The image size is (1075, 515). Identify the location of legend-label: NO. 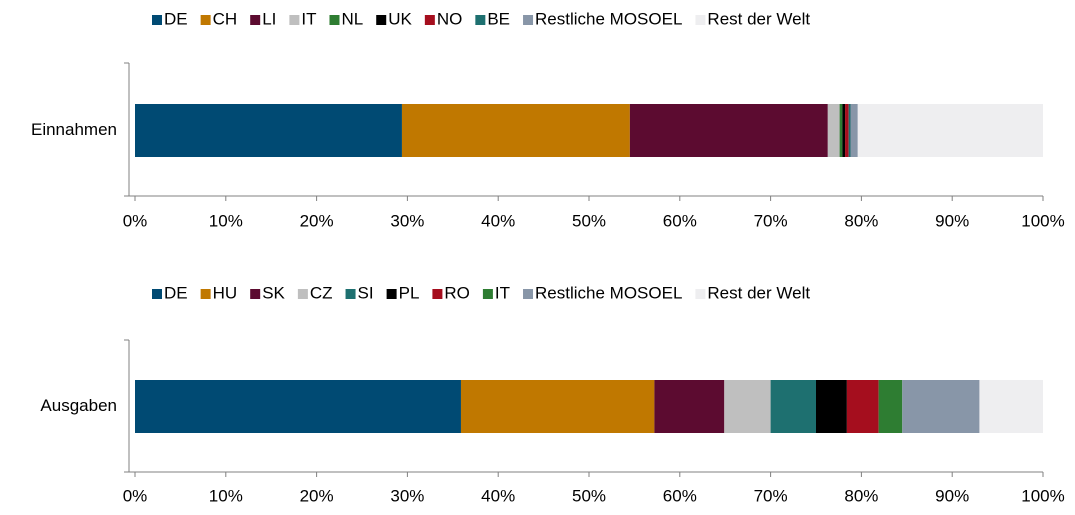
(450, 18).